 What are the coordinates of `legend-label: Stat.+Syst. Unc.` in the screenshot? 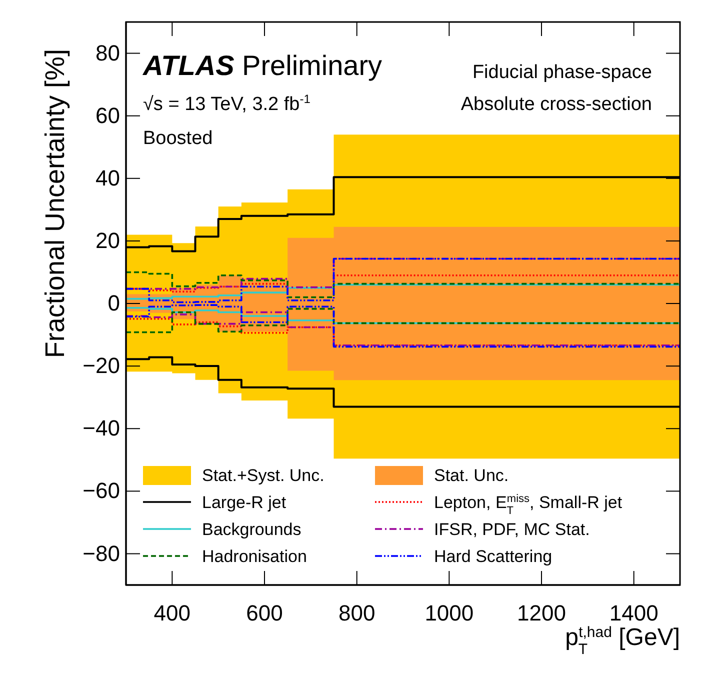 It's located at (263, 475).